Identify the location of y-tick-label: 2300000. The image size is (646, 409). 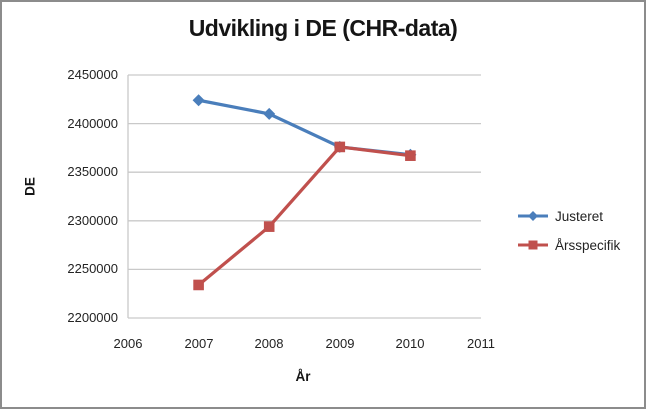
(92, 220).